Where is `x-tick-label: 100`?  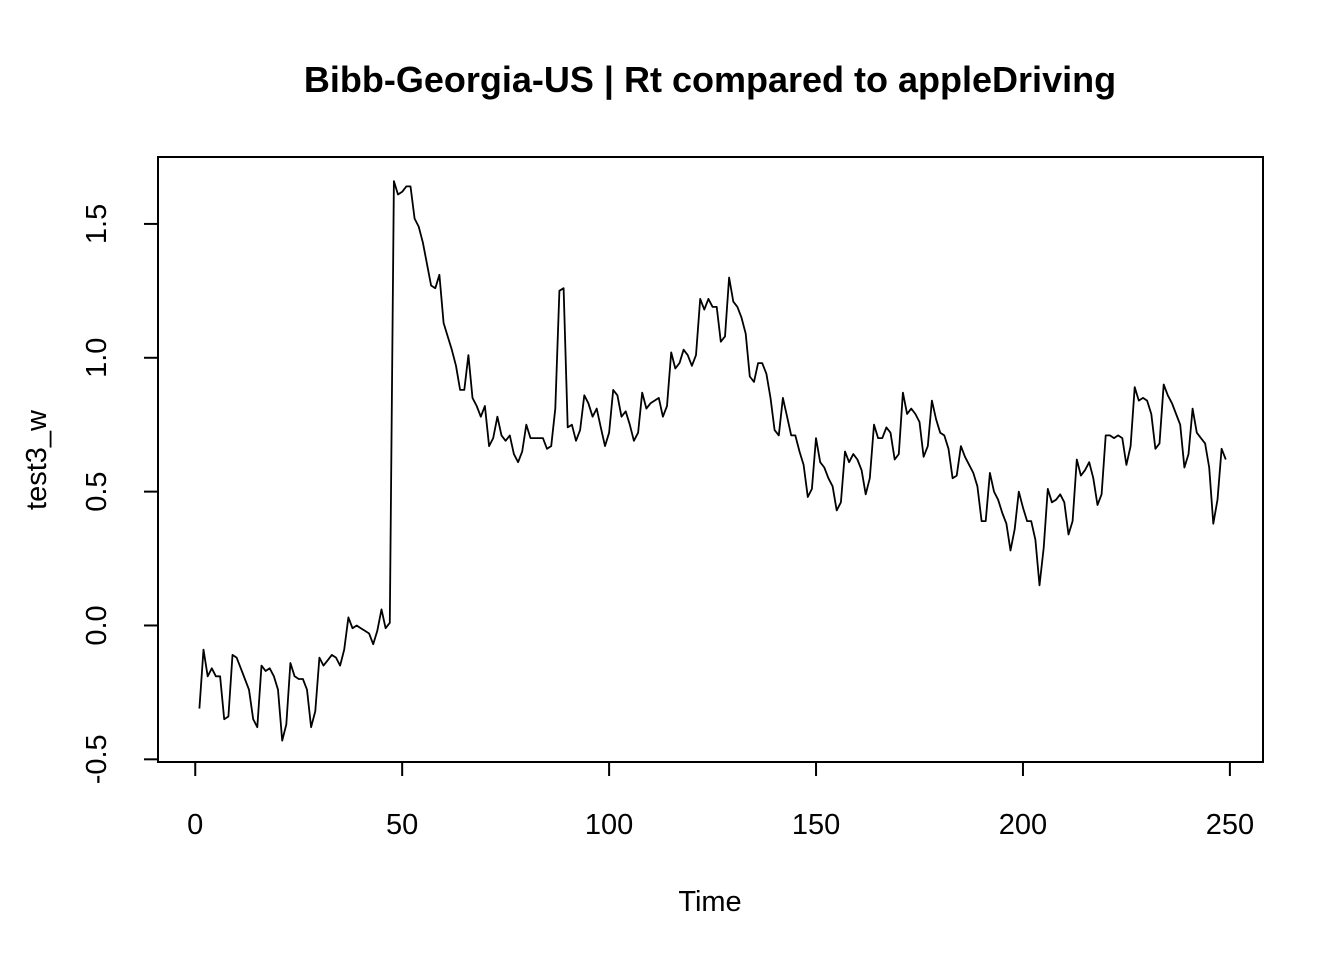
x-tick-label: 100 is located at coordinates (609, 825).